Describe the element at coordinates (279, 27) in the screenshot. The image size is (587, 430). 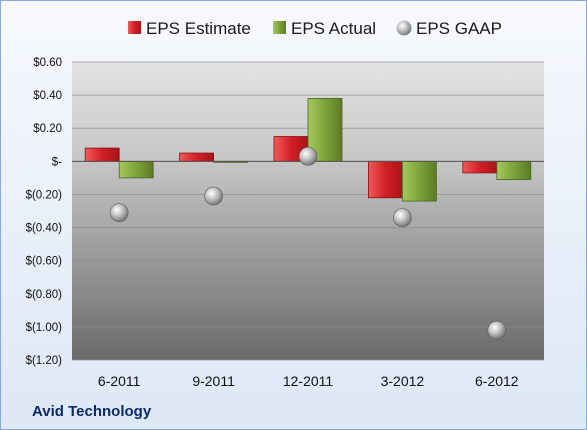
I see `legend-swatch-actual` at that location.